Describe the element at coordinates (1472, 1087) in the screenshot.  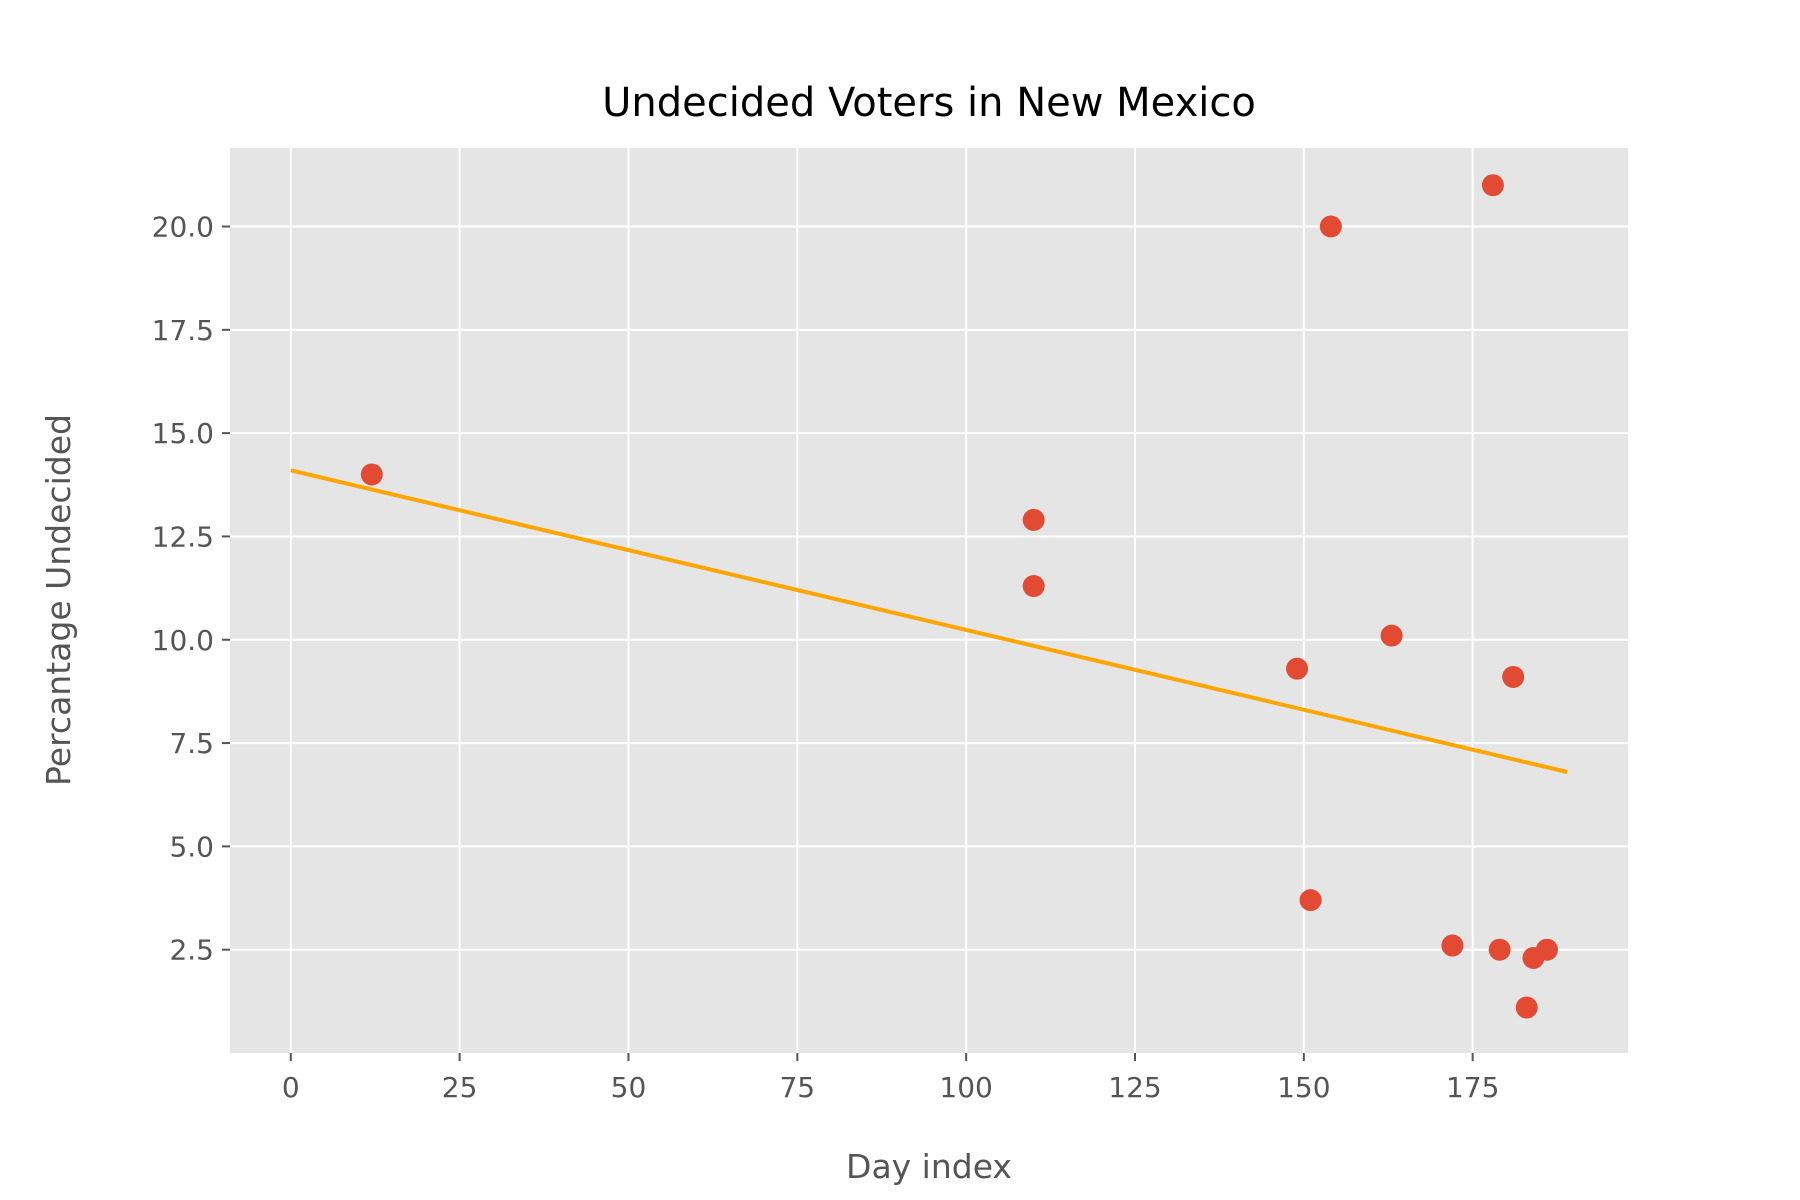
I see `x-tick-label: 175` at that location.